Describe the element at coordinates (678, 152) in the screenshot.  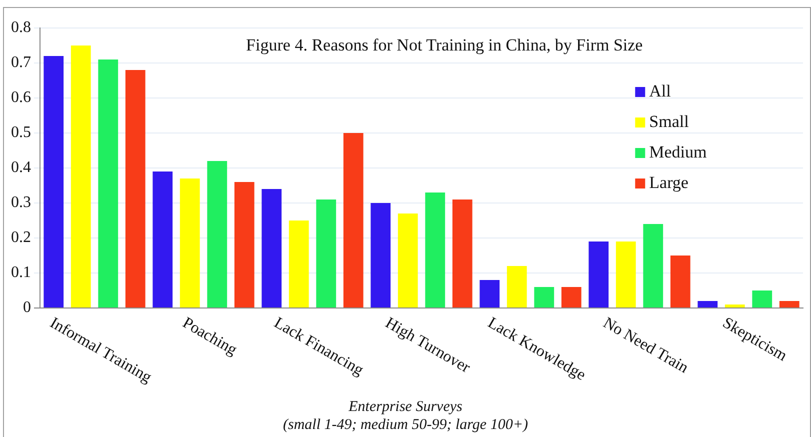
I see `legend-label: Medium` at that location.